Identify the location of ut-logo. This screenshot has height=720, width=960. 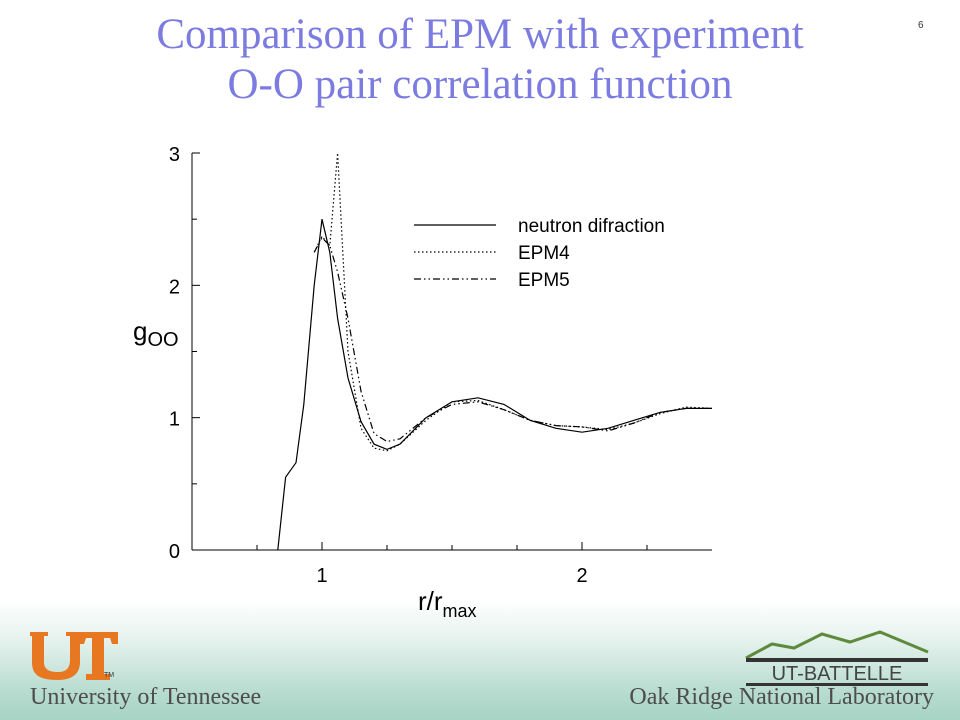
(74, 656).